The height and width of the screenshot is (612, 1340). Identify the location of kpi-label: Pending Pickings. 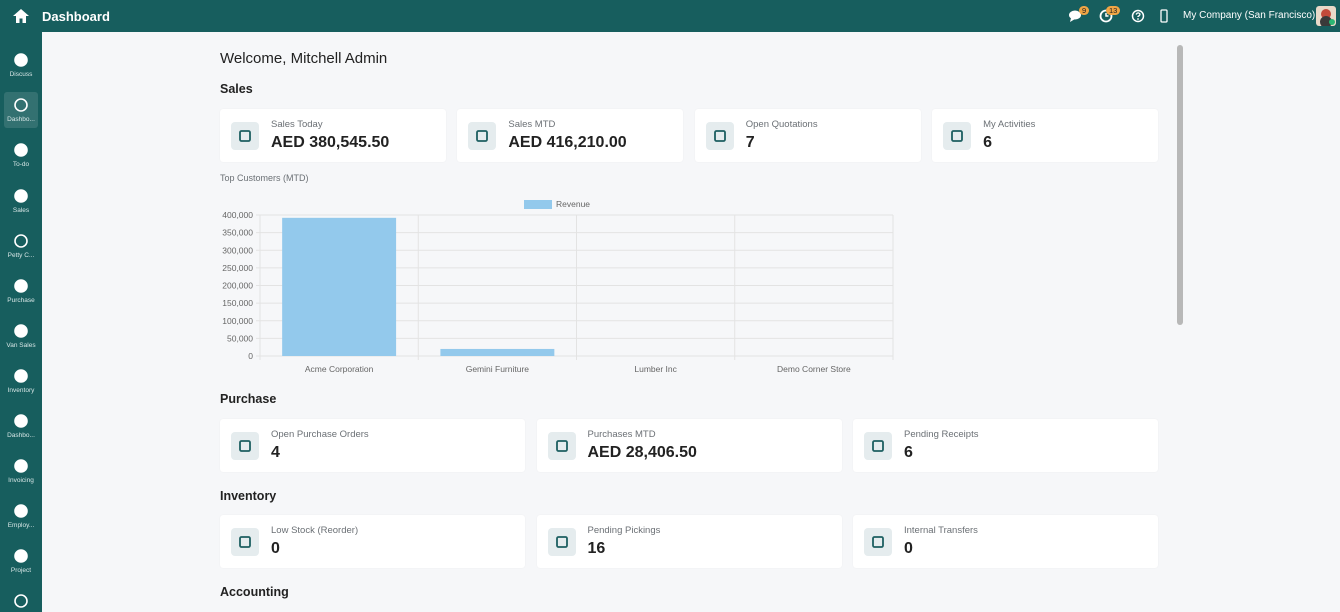
(624, 530).